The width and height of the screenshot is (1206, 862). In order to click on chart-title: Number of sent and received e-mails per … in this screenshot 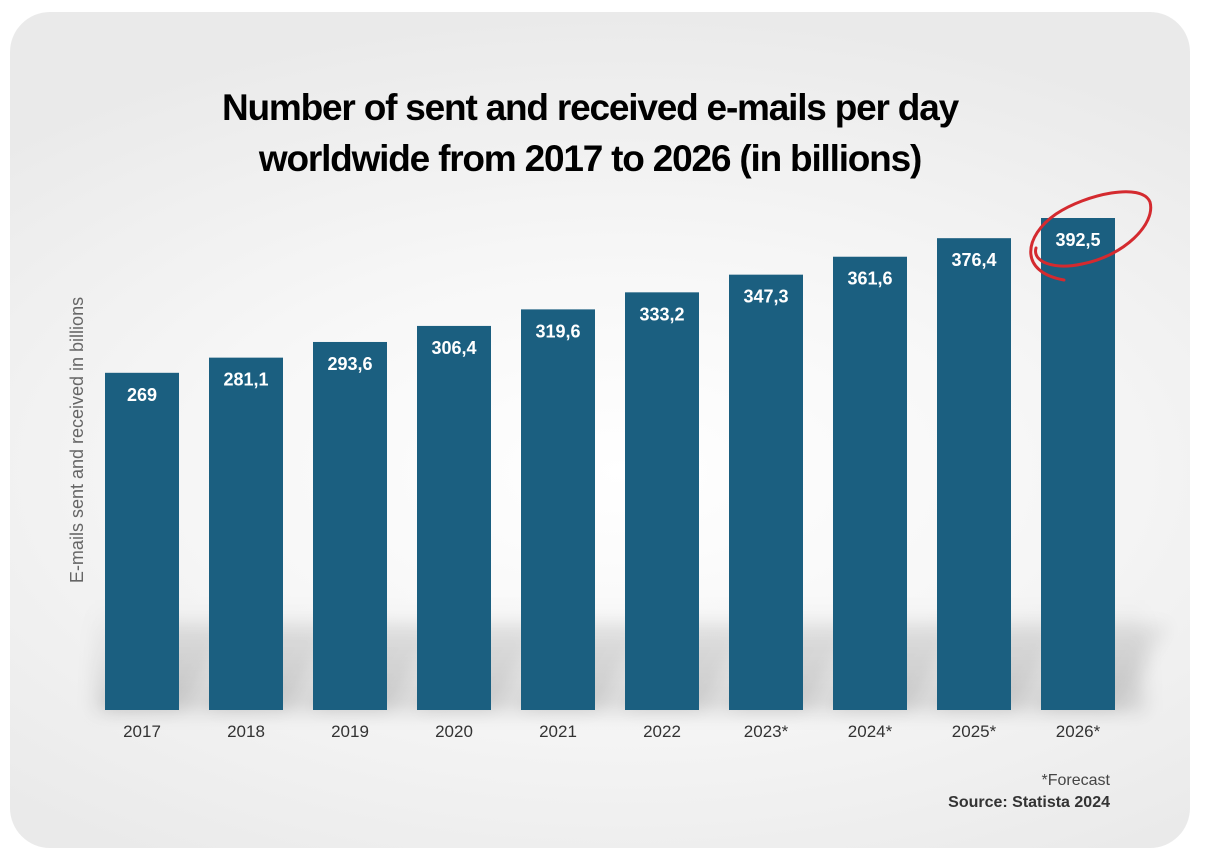, I will do `click(590, 133)`.